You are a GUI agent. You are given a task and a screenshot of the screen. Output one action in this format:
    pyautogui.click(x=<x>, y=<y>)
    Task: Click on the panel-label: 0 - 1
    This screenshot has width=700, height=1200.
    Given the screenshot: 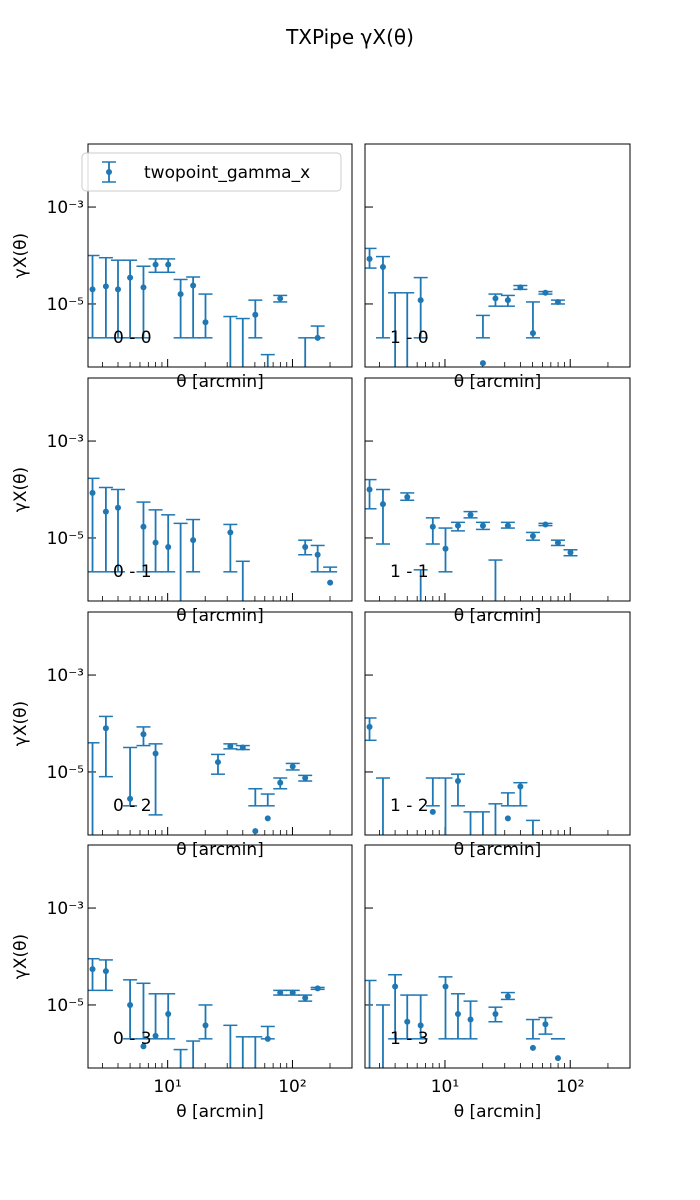 What is the action you would take?
    pyautogui.click(x=132, y=572)
    